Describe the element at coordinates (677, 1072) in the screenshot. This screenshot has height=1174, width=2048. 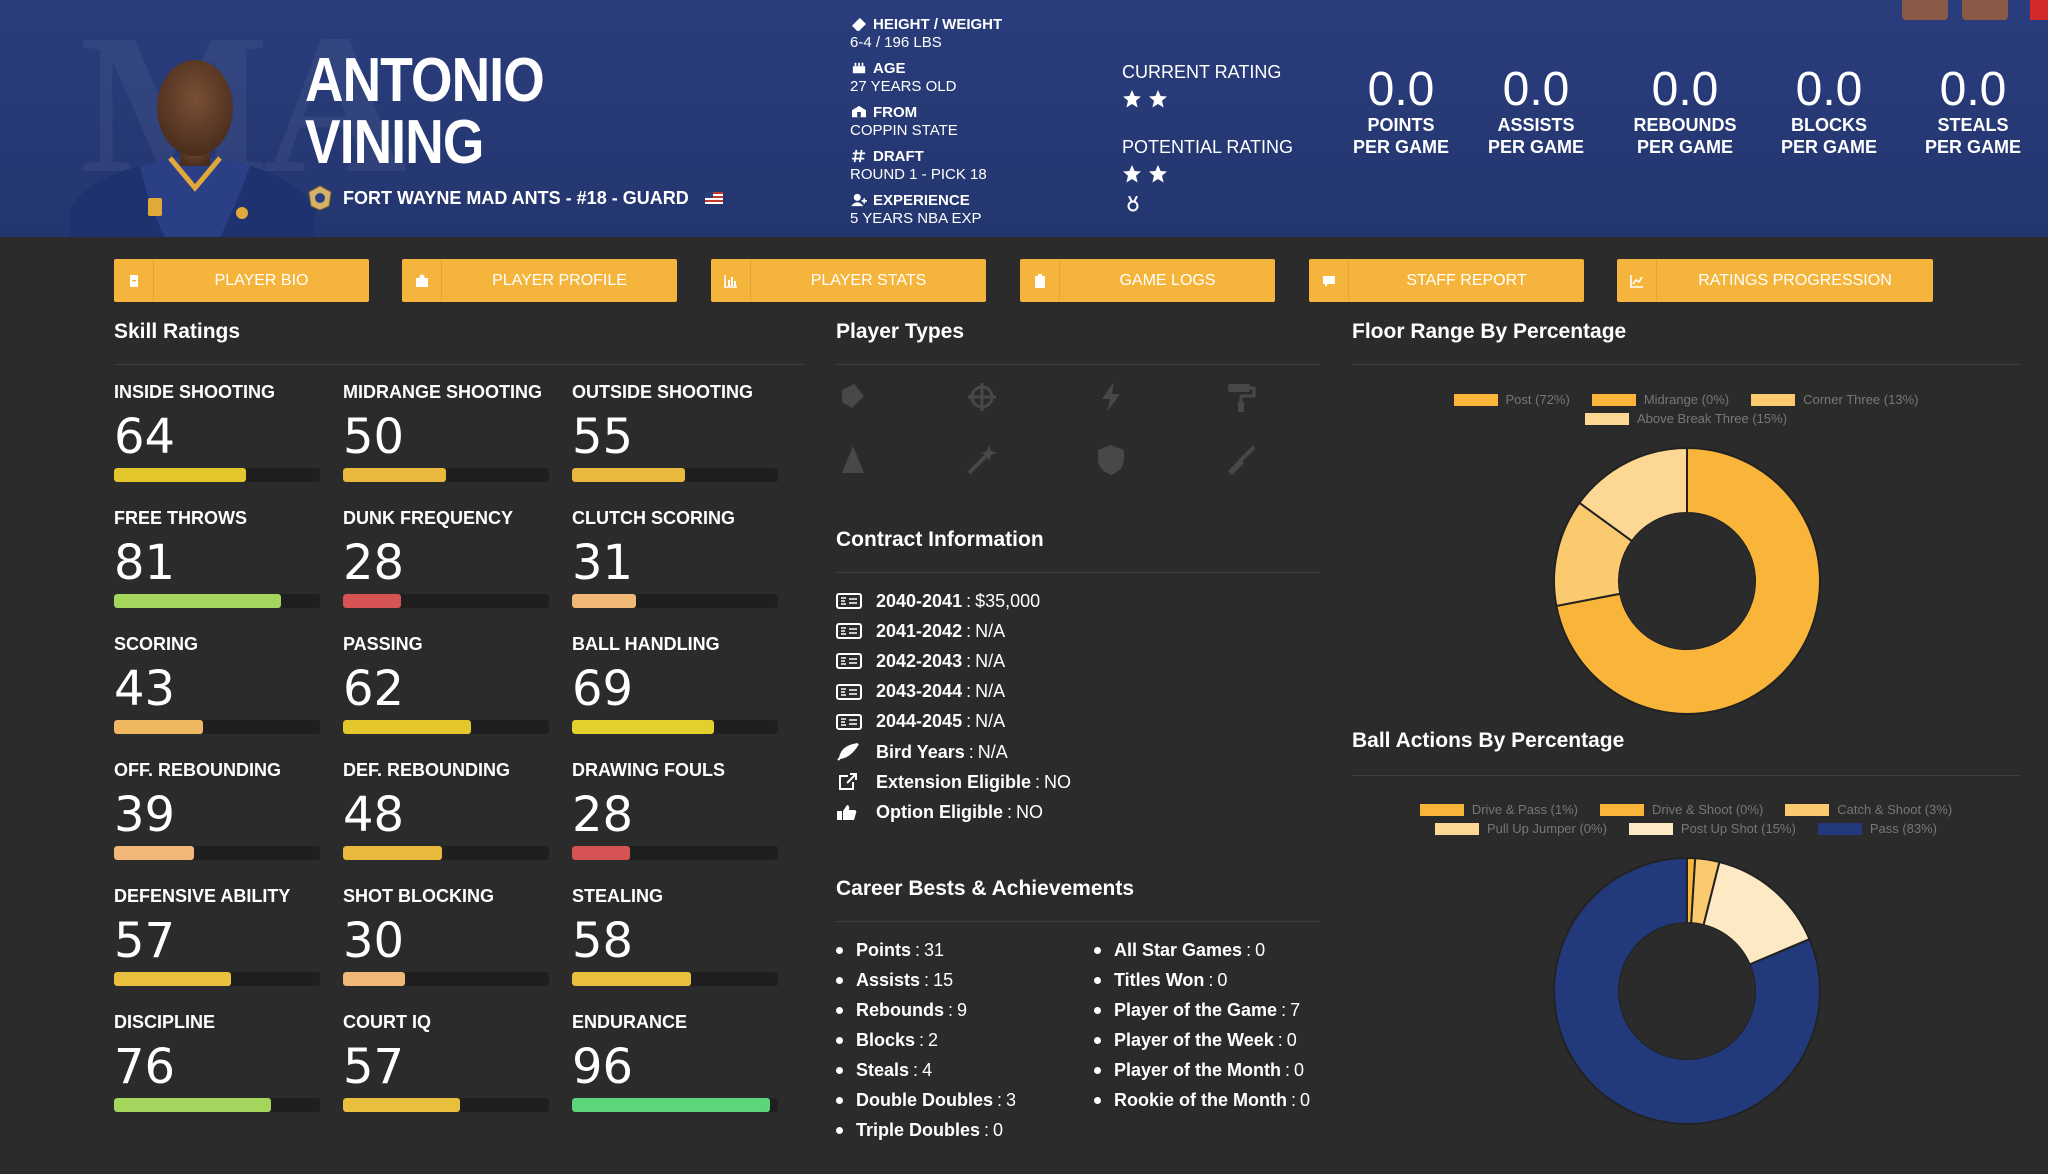
I see `skill-endurance: ENDURANCE 96` at that location.